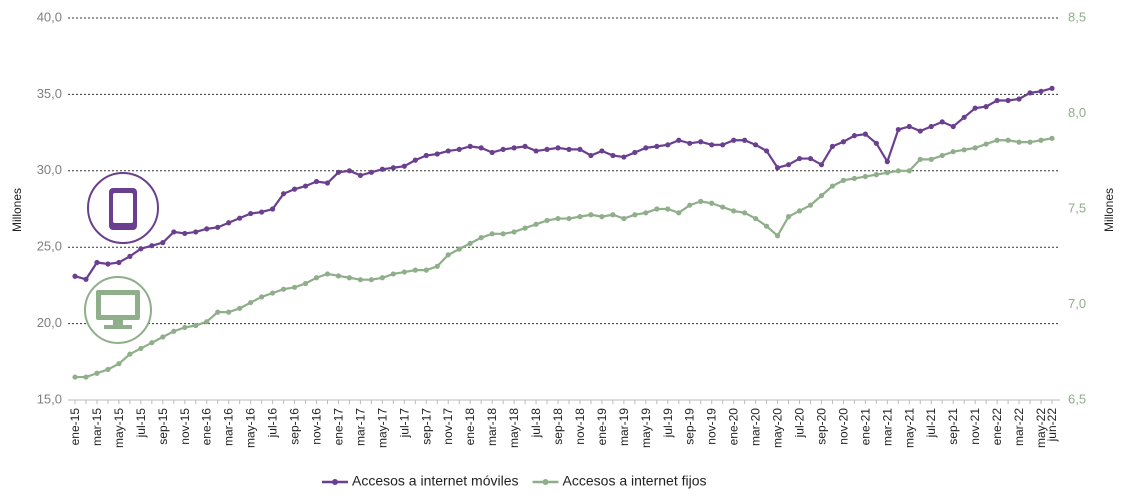 Image resolution: width=1123 pixels, height=500 pixels. I want to click on legend-label: Accesos a internet móviles, so click(435, 481).